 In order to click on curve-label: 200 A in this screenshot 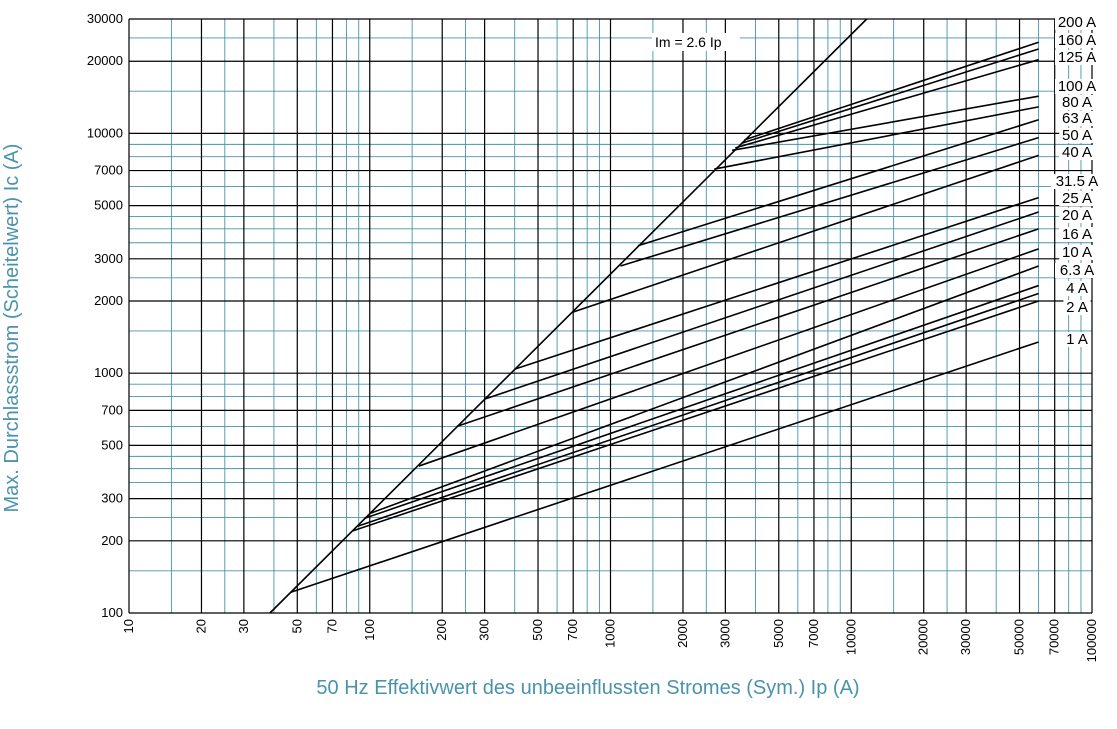, I will do `click(1077, 22)`.